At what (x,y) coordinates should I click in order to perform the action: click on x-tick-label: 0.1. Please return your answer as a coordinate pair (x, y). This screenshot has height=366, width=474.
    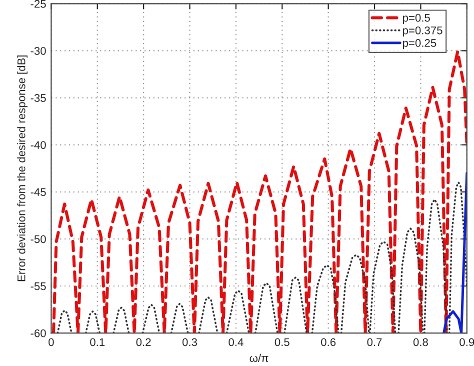
    Looking at the image, I should click on (97, 342).